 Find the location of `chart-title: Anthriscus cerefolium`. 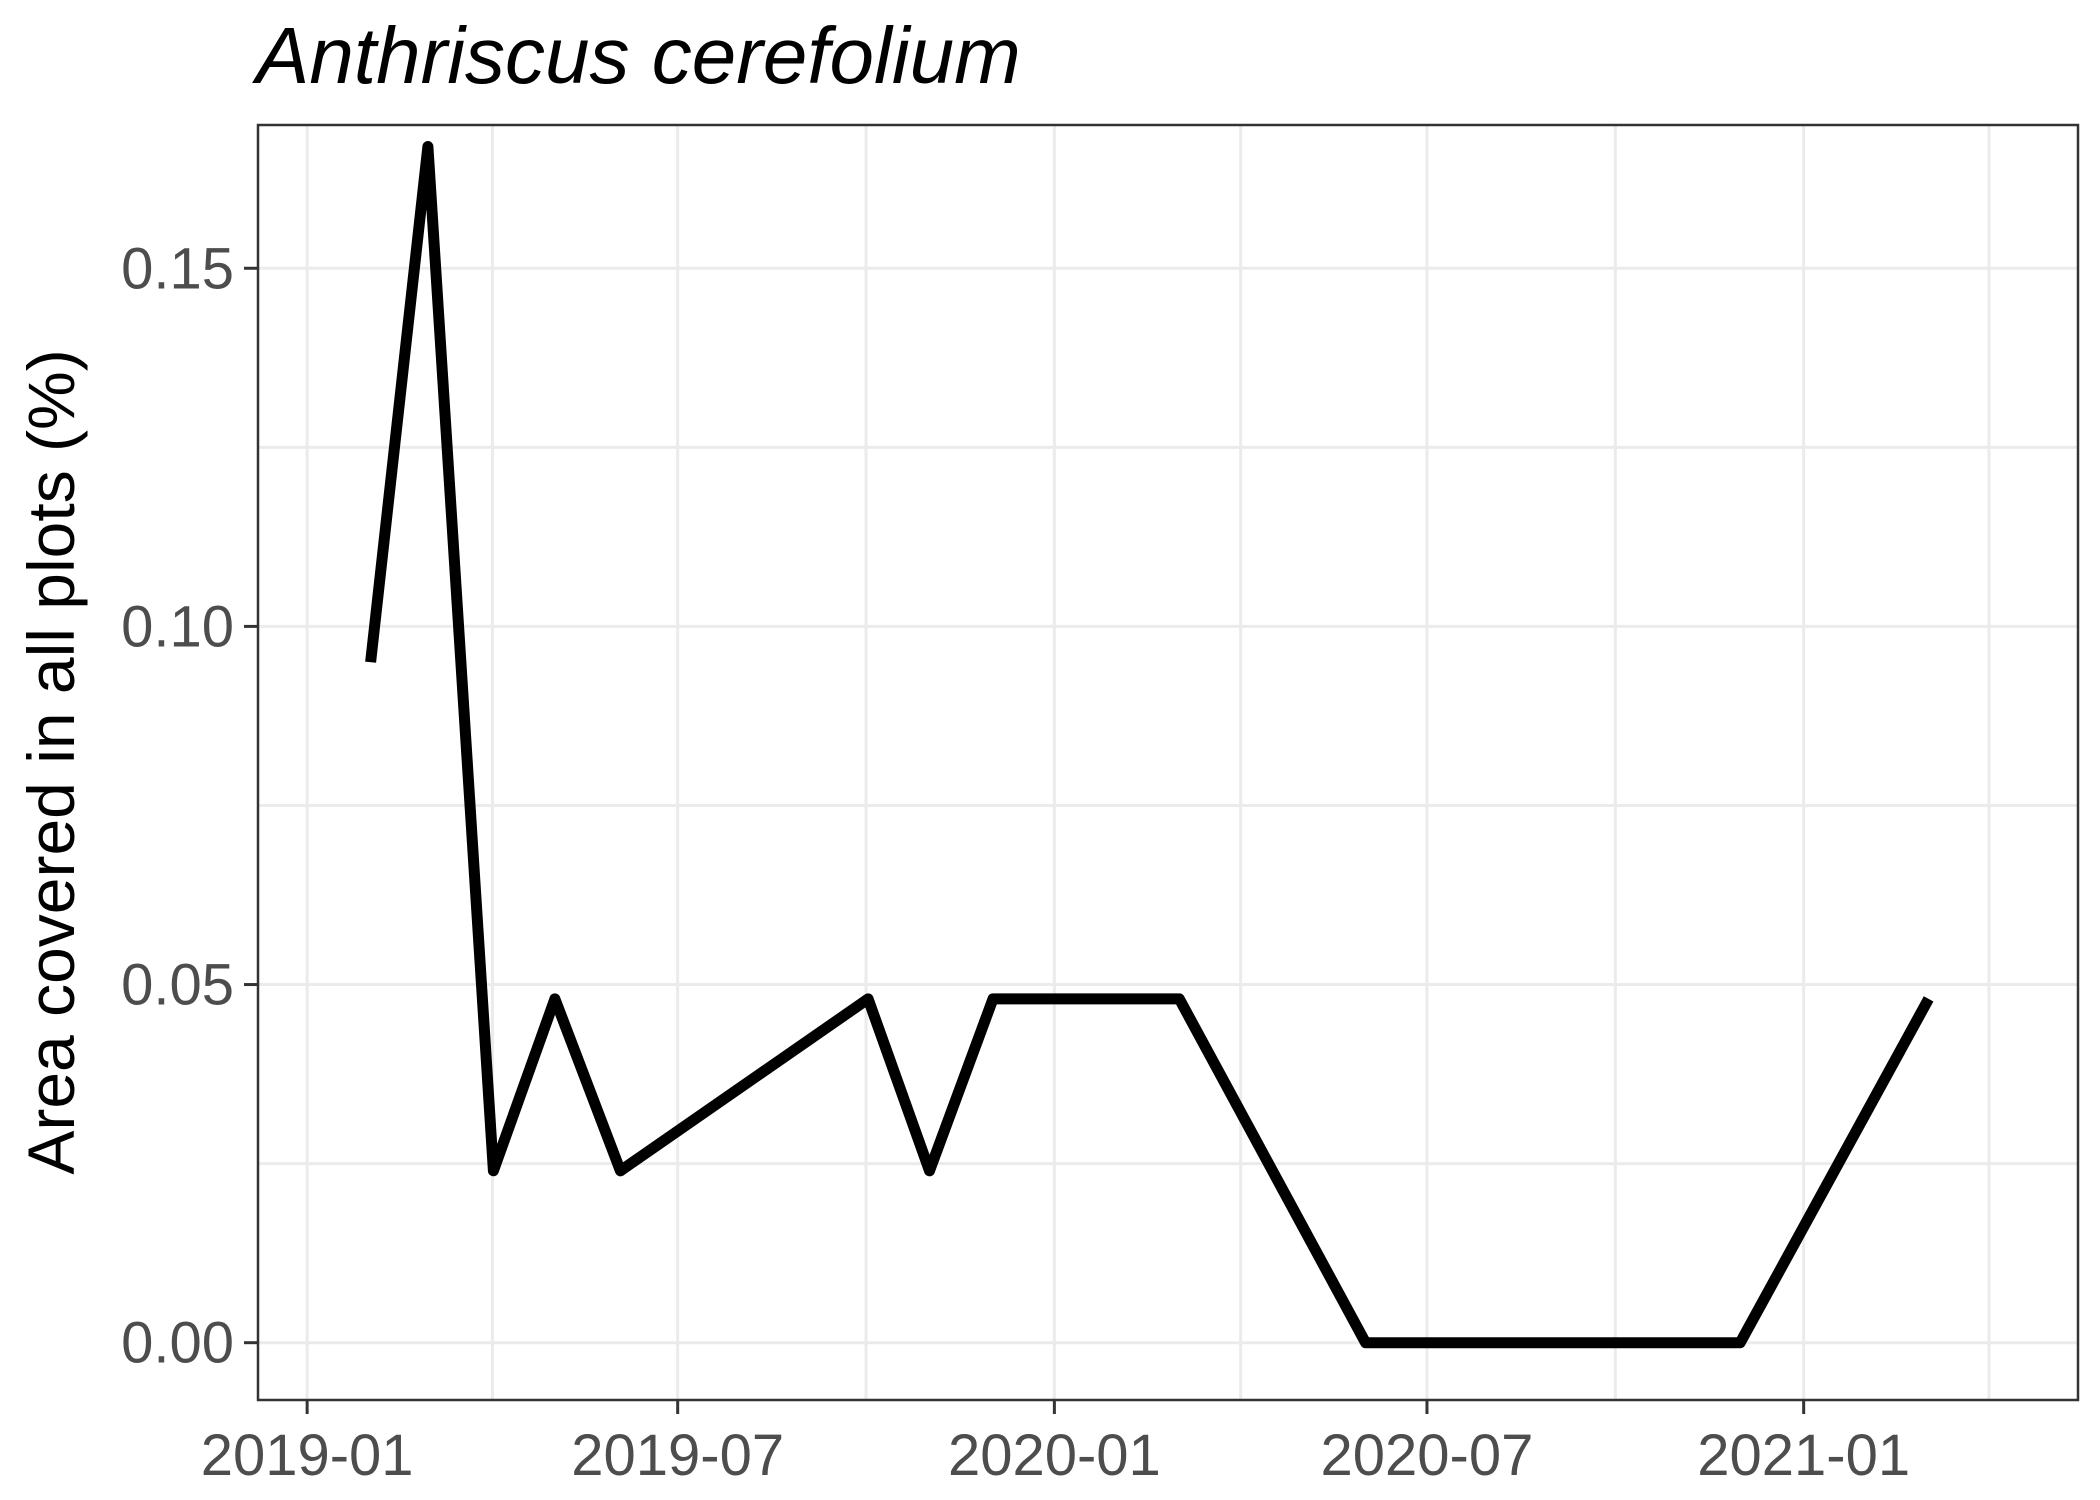

chart-title: Anthriscus cerefolium is located at coordinates (636, 55).